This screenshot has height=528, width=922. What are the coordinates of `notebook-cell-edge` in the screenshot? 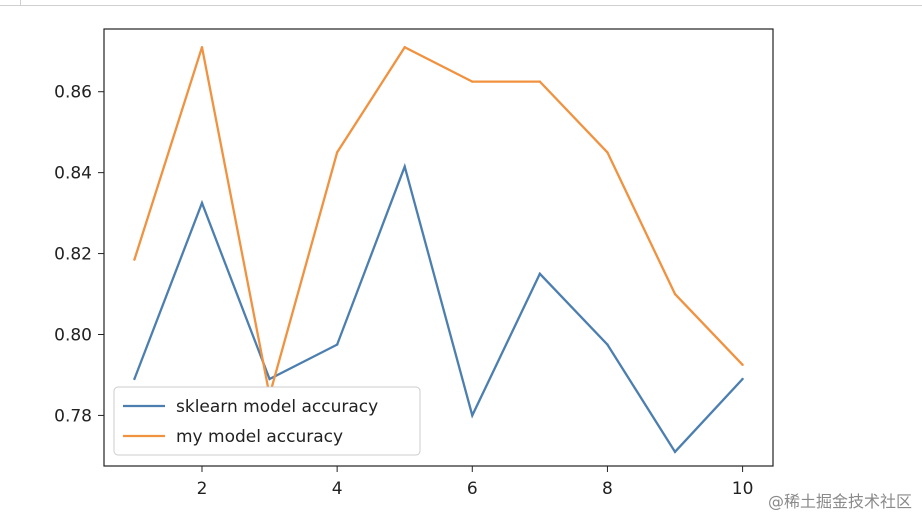 It's located at (461, 3).